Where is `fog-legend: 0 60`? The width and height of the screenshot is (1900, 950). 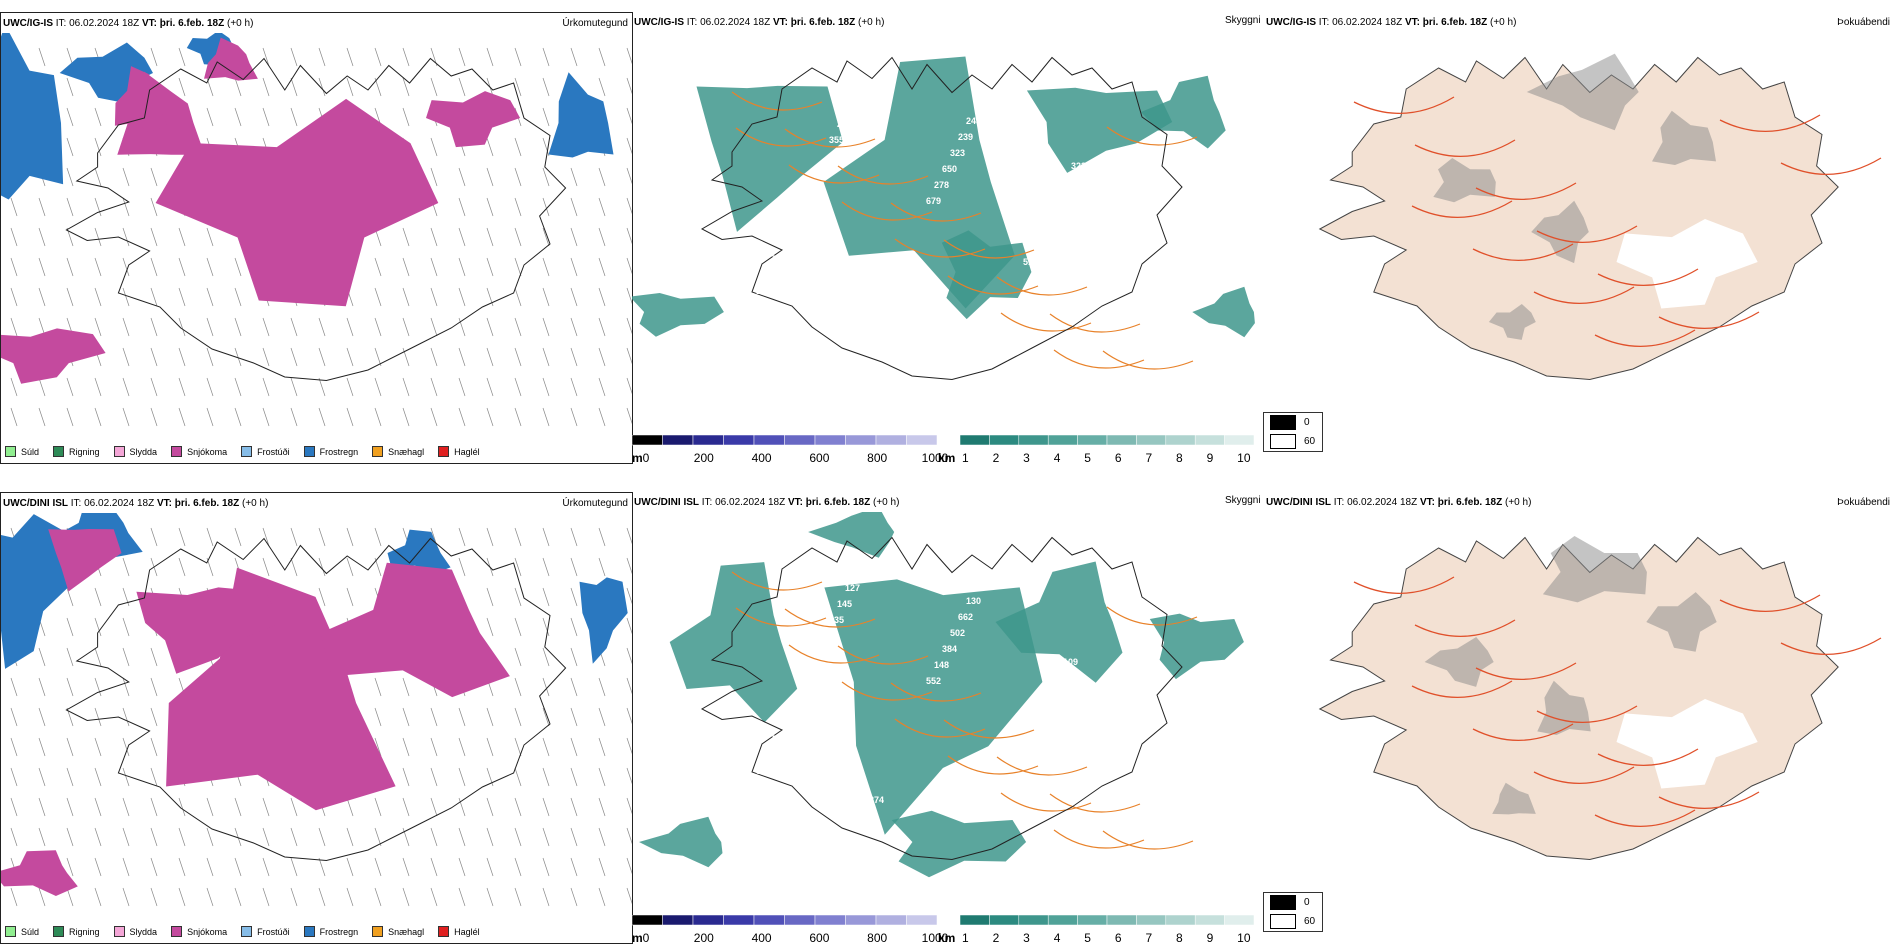
fog-legend: 0 60 is located at coordinates (1293, 432).